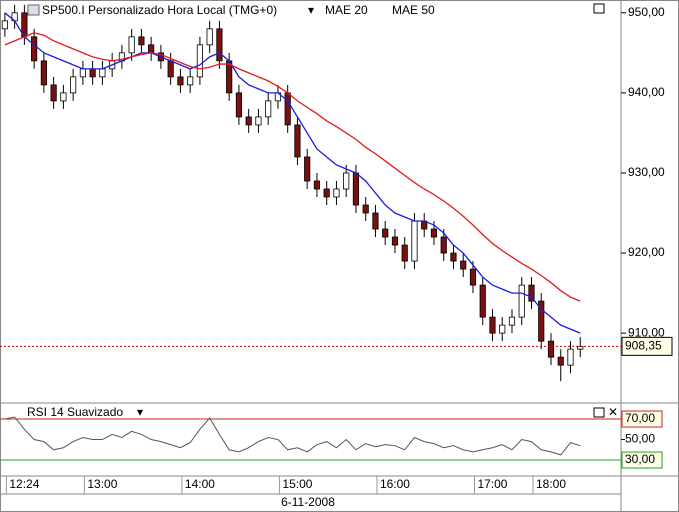 The height and width of the screenshot is (512, 679). Describe the element at coordinates (24, 484) in the screenshot. I see `x-tick-label: 12:24` at that location.